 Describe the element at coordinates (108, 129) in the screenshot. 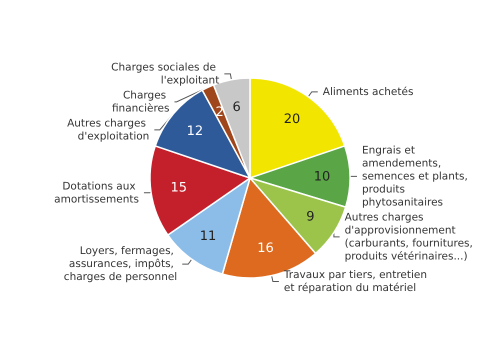

I see `slice-label: Autres charges d'exploitation` at that location.